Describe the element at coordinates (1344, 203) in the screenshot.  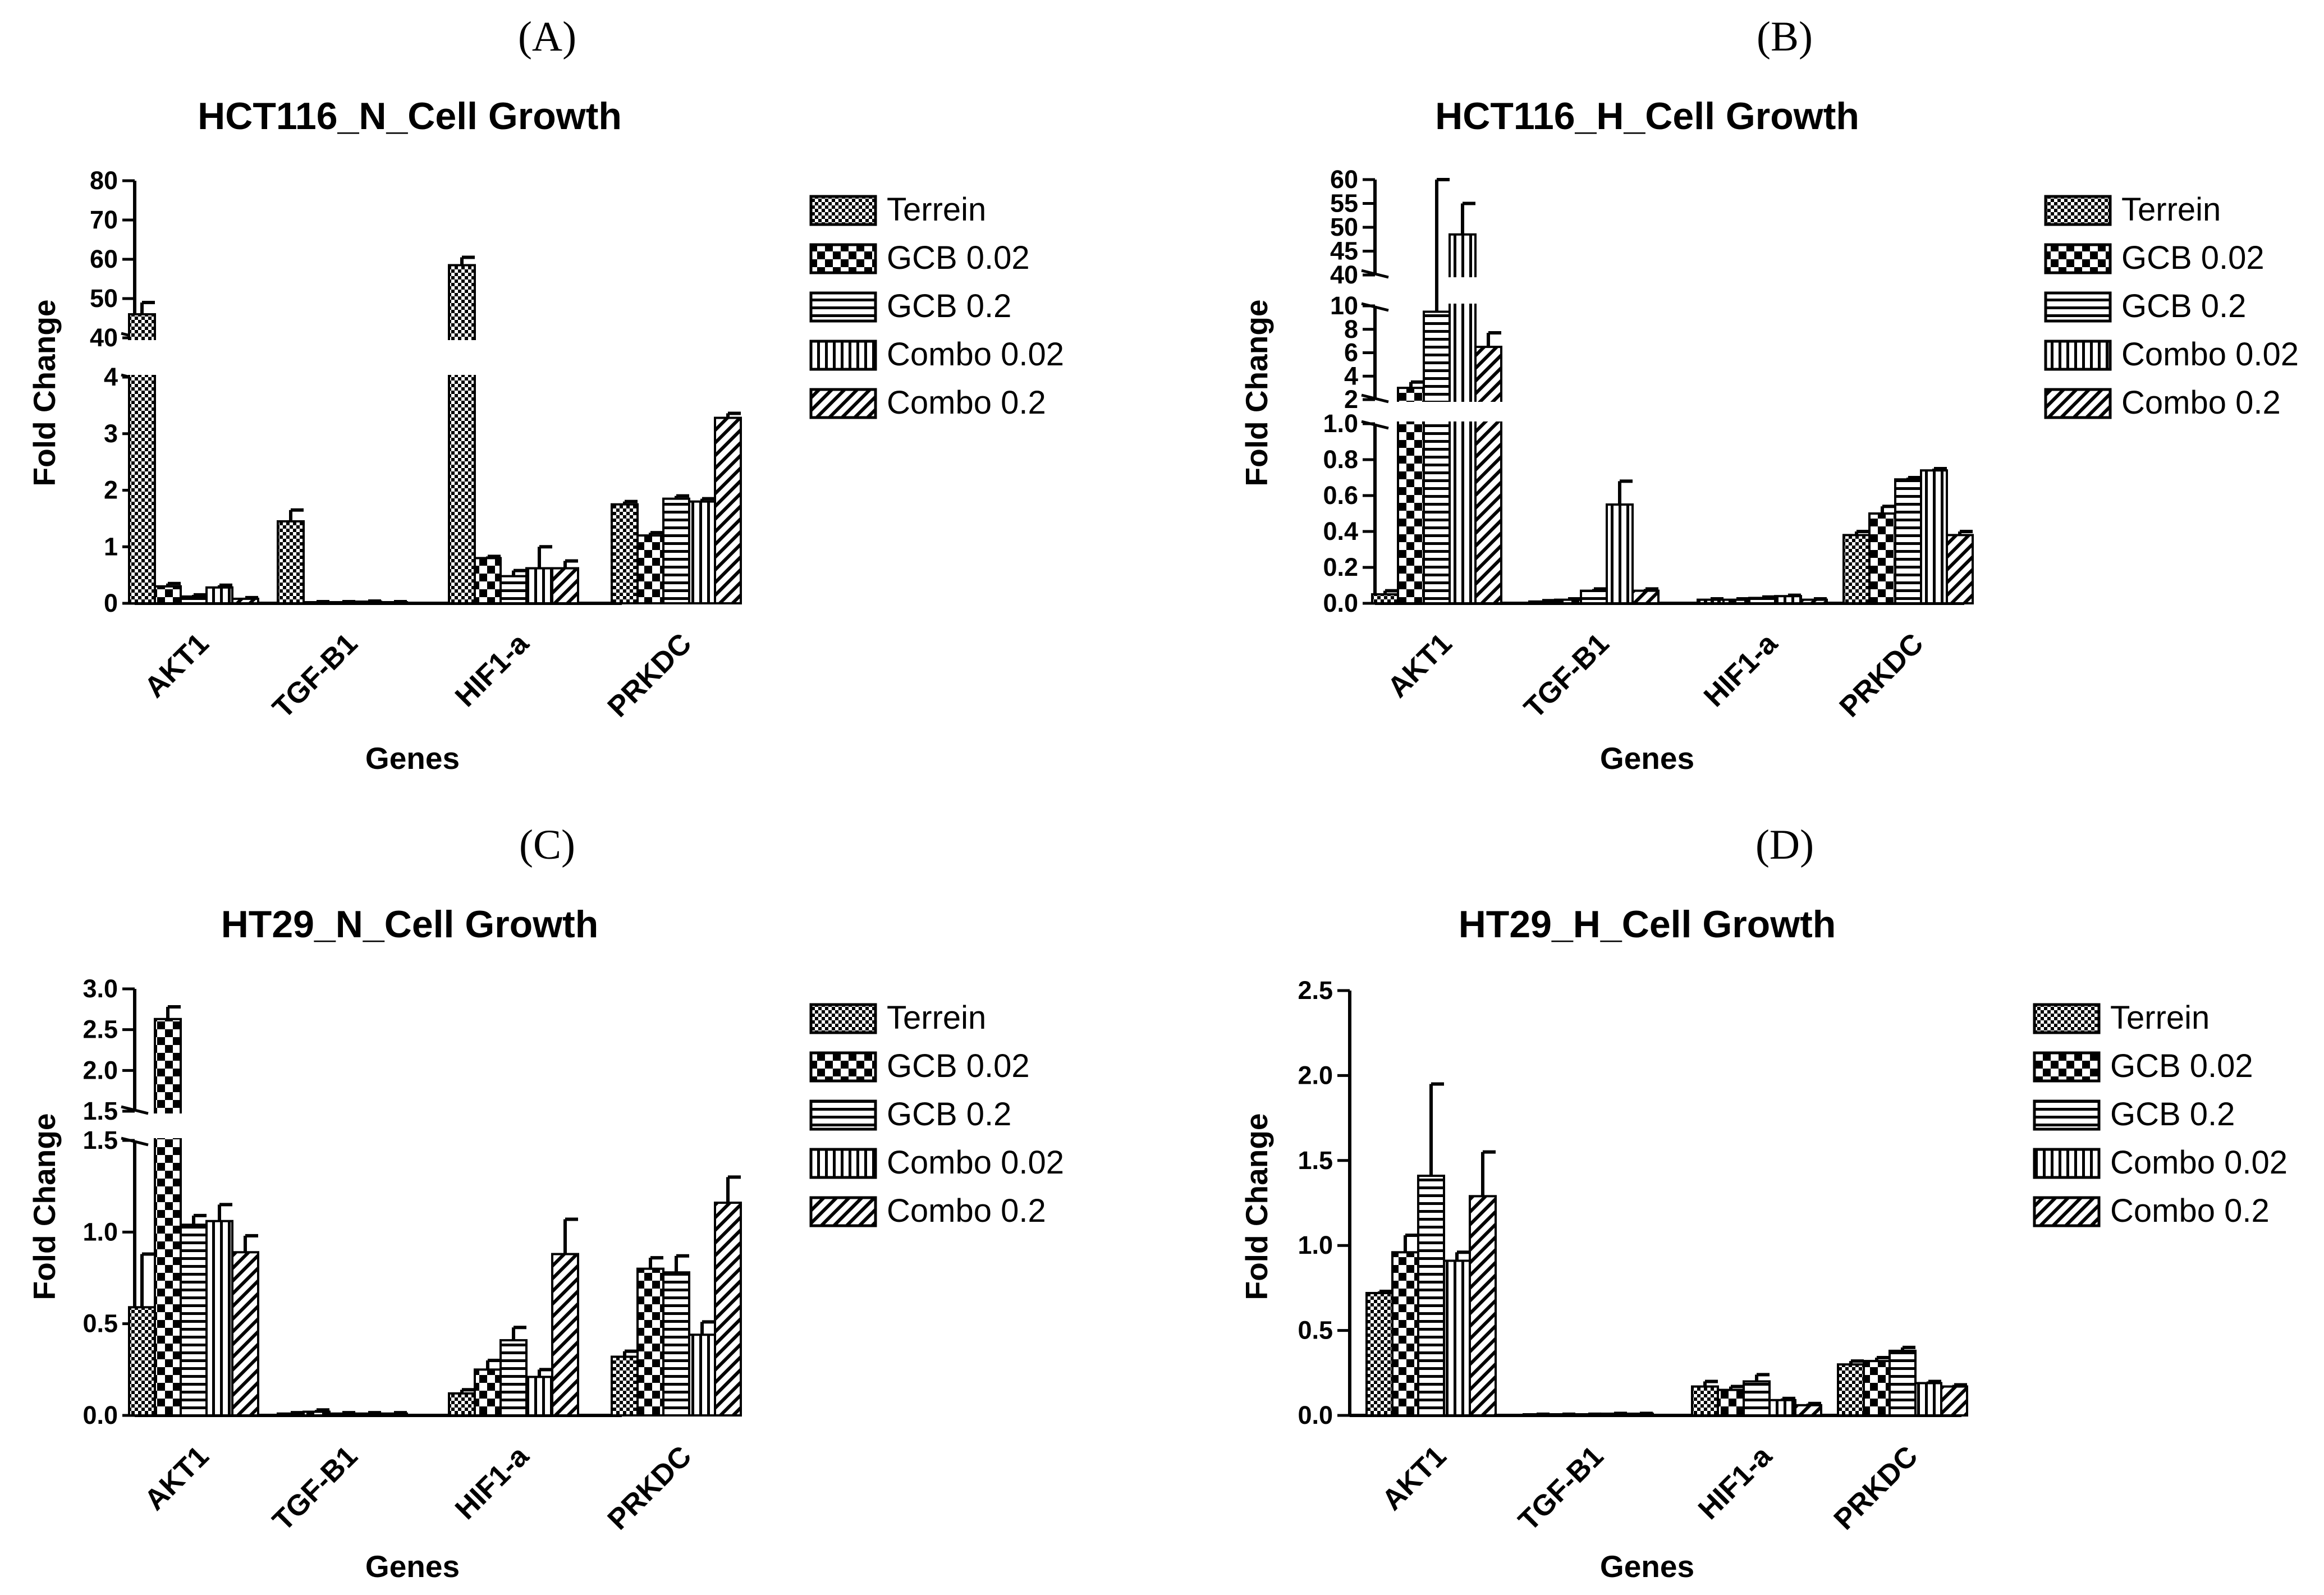
I see `y-tick-label: 55` at that location.